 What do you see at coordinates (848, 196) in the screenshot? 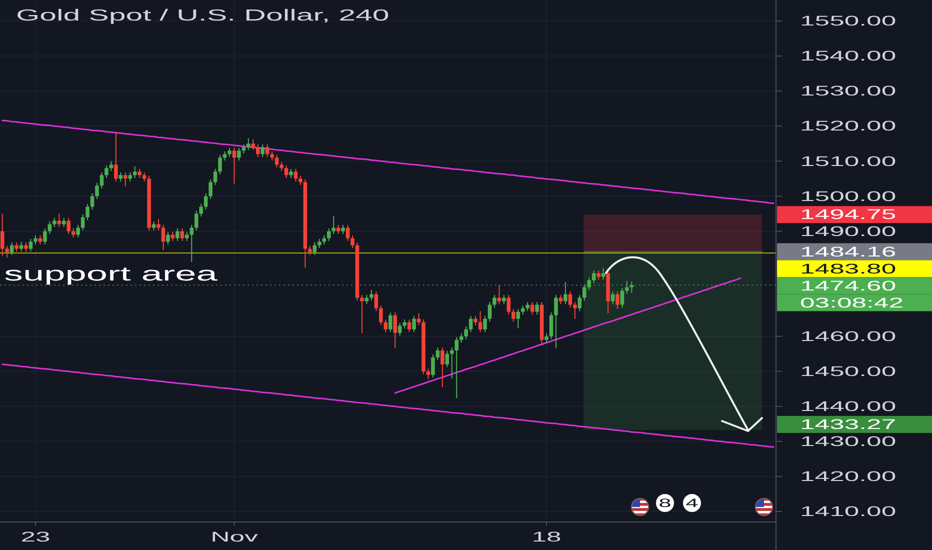
I see `y-tick-label: 1500.00` at bounding box center [848, 196].